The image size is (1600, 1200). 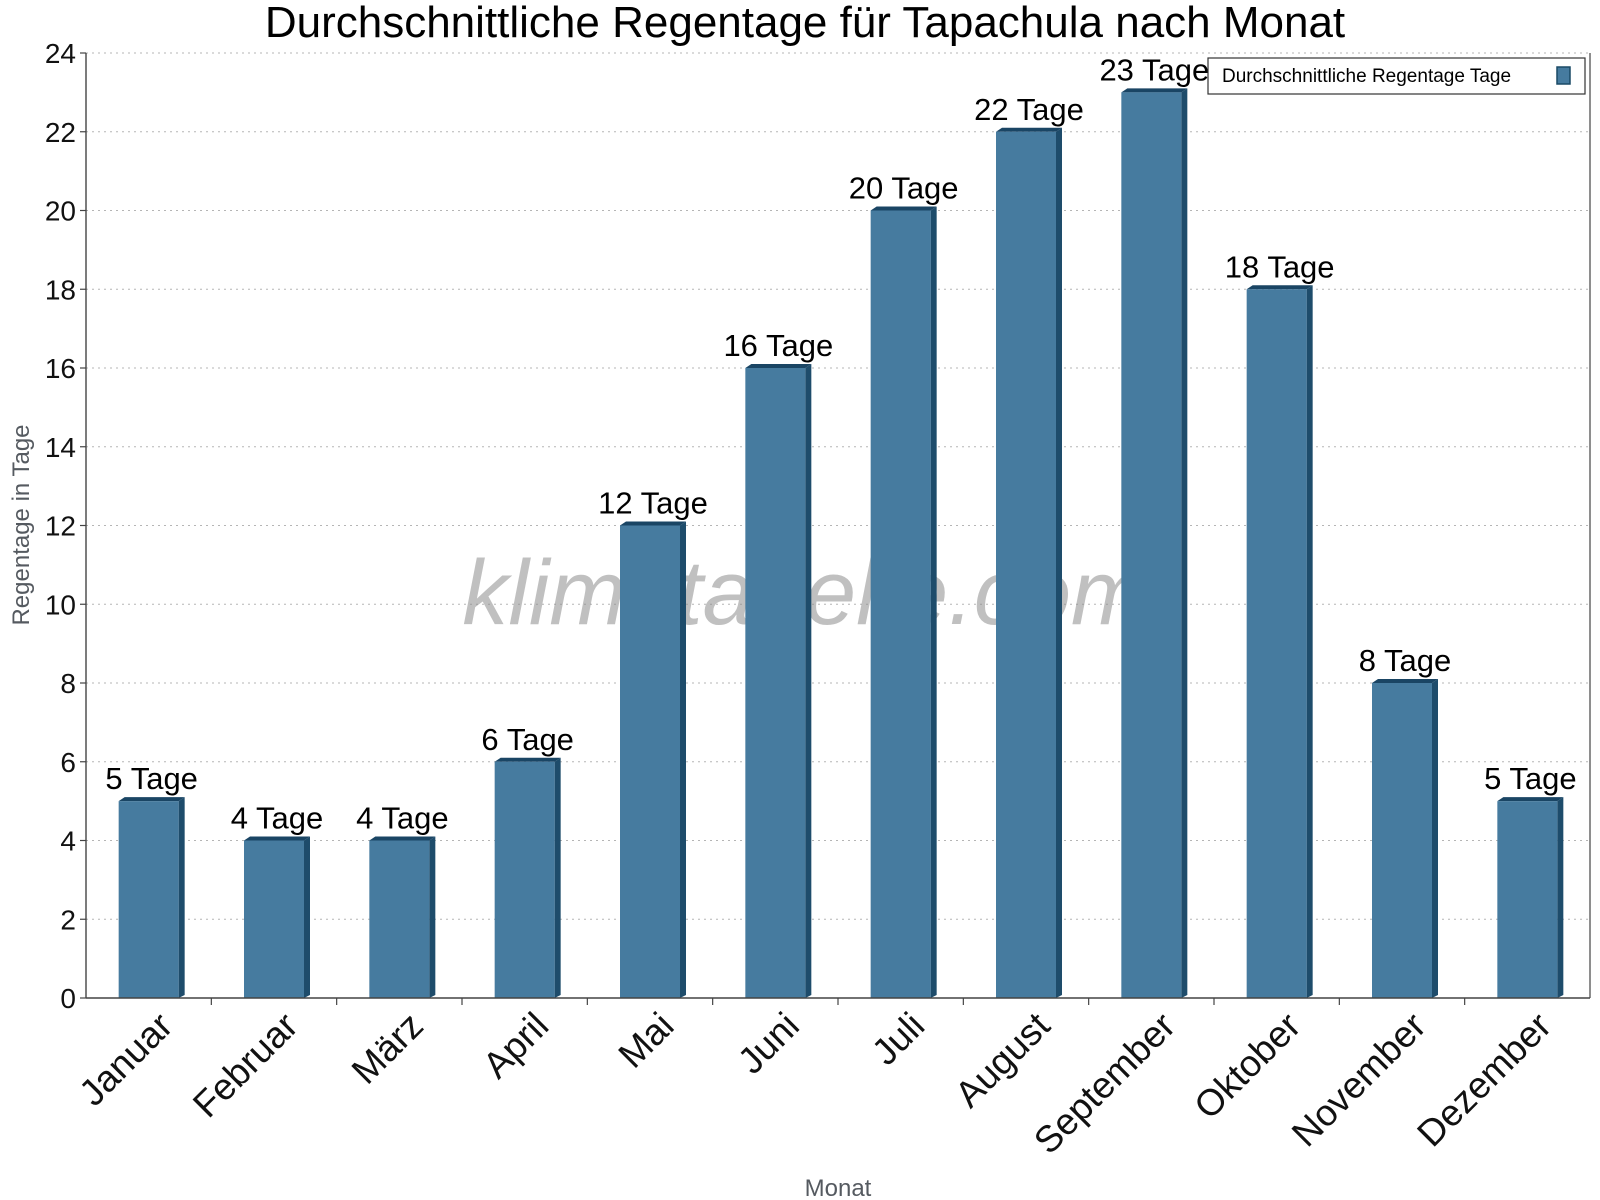 What do you see at coordinates (68, 919) in the screenshot?
I see `y-tick-label: 2` at bounding box center [68, 919].